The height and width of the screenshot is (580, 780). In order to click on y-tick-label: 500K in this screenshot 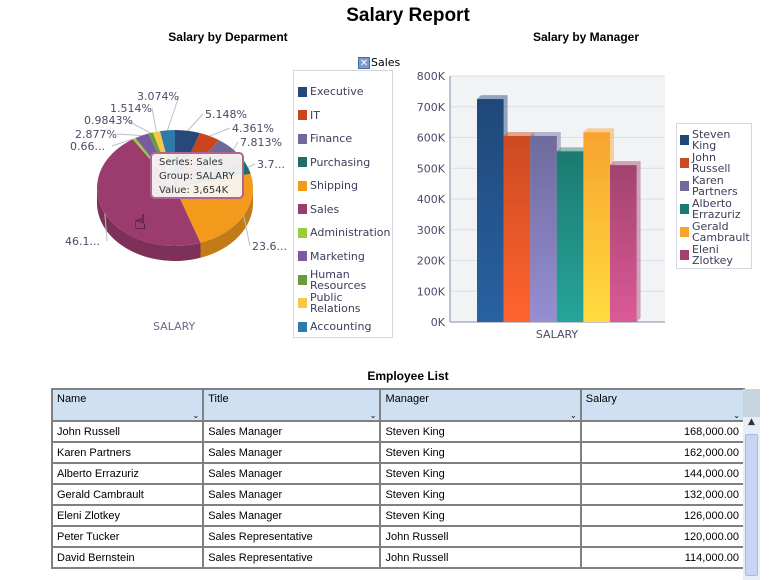, I will do `click(431, 168)`.